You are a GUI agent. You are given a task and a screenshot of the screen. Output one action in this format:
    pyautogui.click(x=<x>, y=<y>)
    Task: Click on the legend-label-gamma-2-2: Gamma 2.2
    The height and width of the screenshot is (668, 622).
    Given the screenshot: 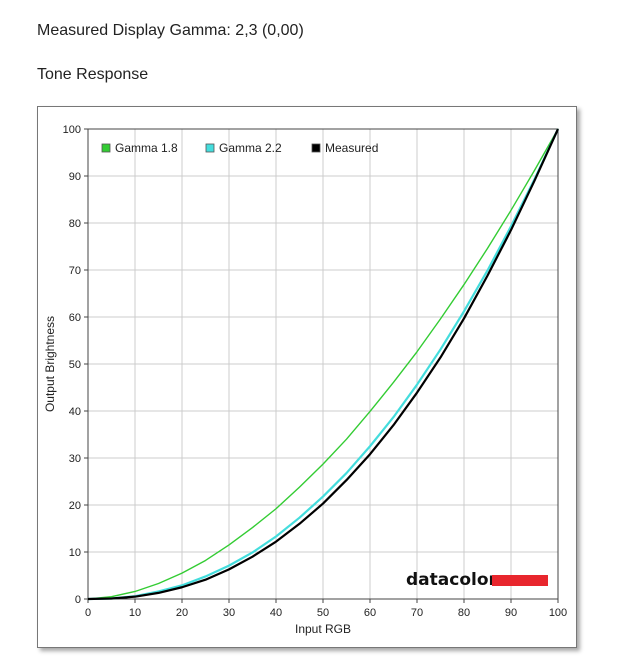 What is the action you would take?
    pyautogui.click(x=250, y=148)
    